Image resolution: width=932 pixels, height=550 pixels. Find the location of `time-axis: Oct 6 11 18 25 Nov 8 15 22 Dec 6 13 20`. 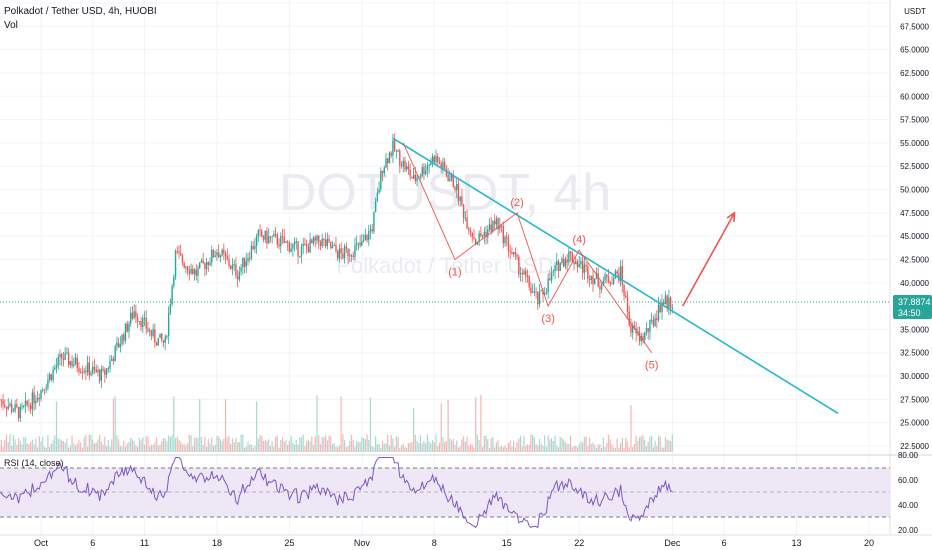

time-axis: Oct 6 11 18 25 Nov 8 15 22 Dec 6 13 20 is located at coordinates (466, 541).